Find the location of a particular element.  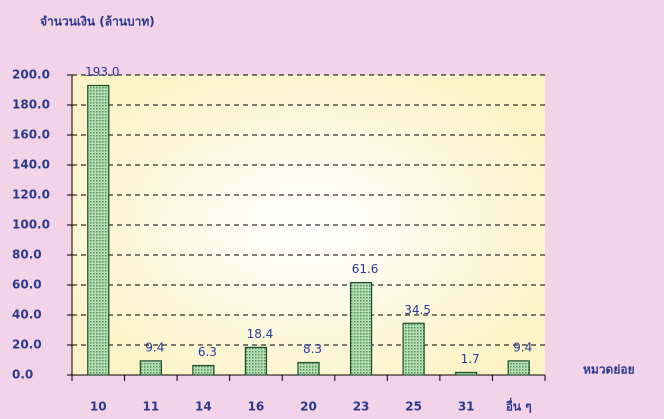

x-tick-label: 31 is located at coordinates (466, 407).